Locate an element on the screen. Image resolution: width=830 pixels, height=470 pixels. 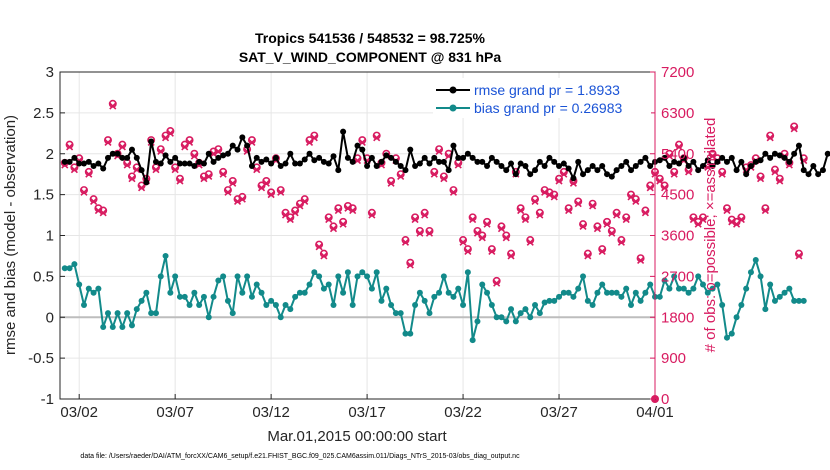
x-axis: 03/02 03/07 03/12 03/17 03/22 03/27 04/01 is located at coordinates (367, 407).